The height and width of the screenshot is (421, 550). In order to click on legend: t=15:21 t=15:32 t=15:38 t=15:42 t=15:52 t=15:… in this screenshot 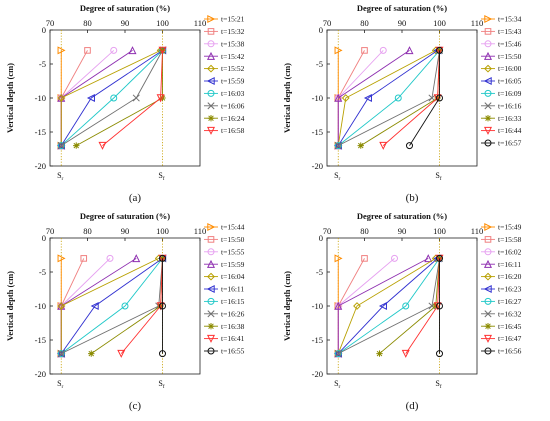, I will do `click(224, 75)`.